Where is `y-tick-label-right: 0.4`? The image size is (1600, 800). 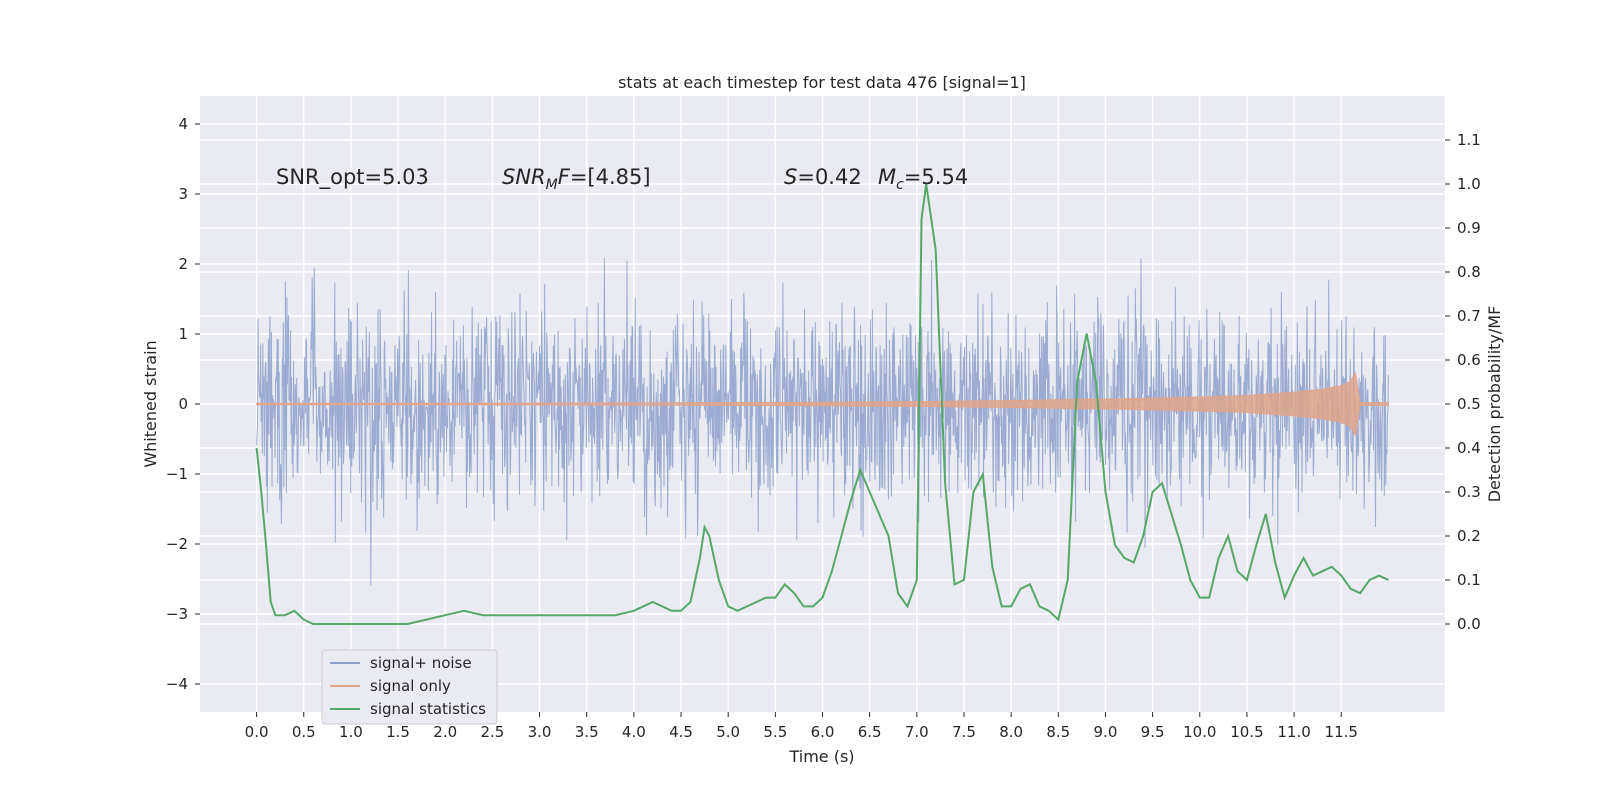 y-tick-label-right: 0.4 is located at coordinates (1469, 448).